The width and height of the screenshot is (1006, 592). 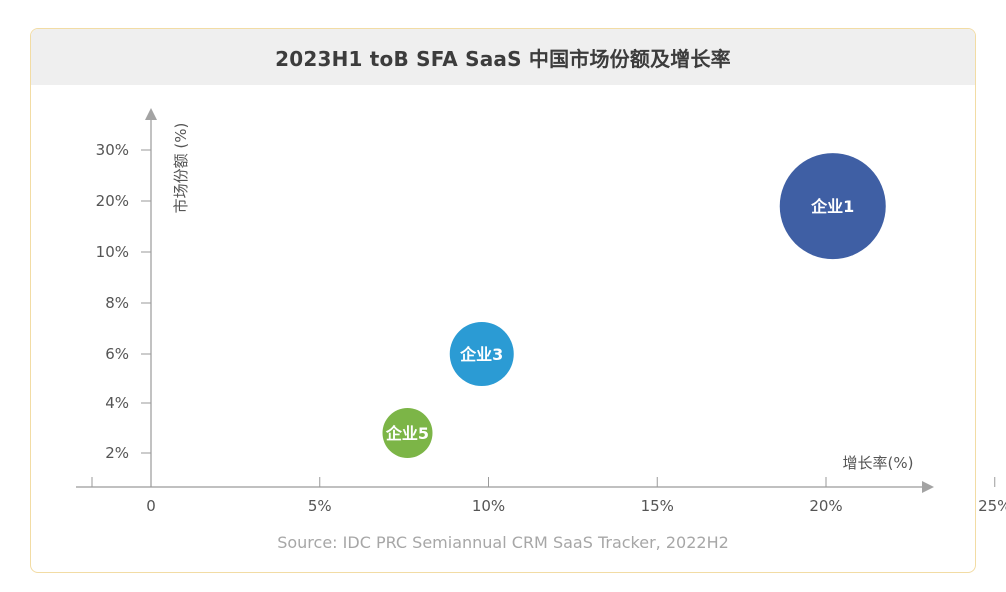 What do you see at coordinates (117, 403) in the screenshot?
I see `y-tick-label: 4%` at bounding box center [117, 403].